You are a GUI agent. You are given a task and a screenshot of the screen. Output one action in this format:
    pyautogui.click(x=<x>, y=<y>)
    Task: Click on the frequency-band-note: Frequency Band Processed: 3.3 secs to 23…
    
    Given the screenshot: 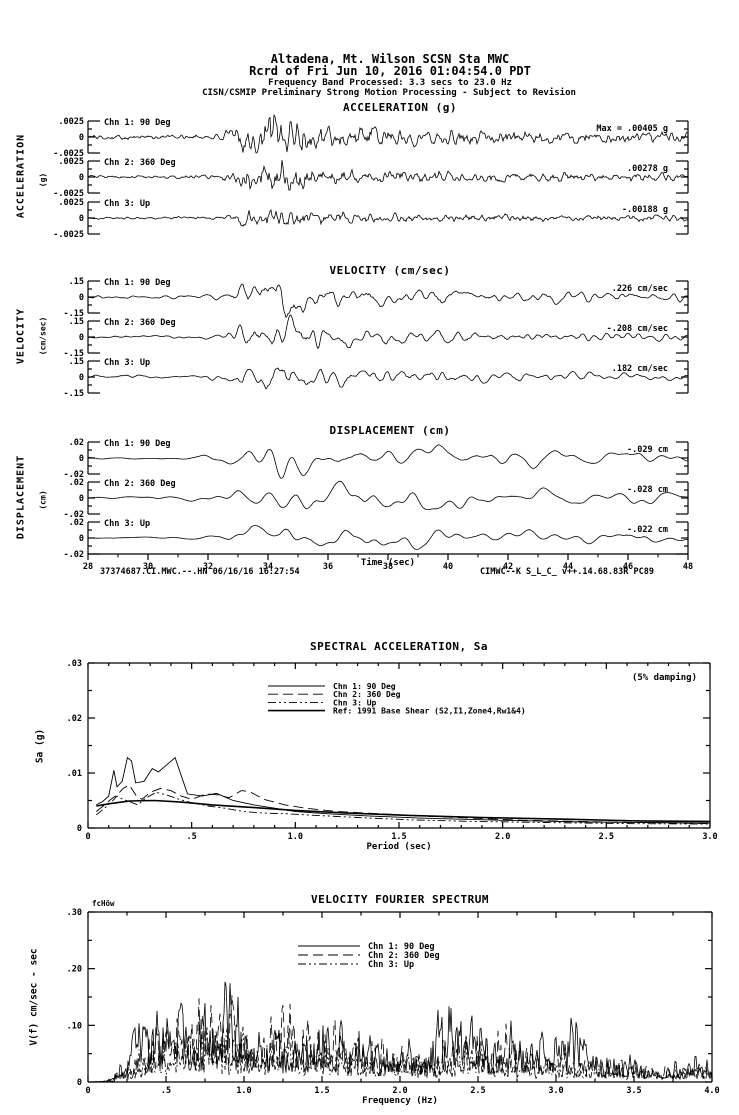 What is the action you would take?
    pyautogui.click(x=390, y=83)
    